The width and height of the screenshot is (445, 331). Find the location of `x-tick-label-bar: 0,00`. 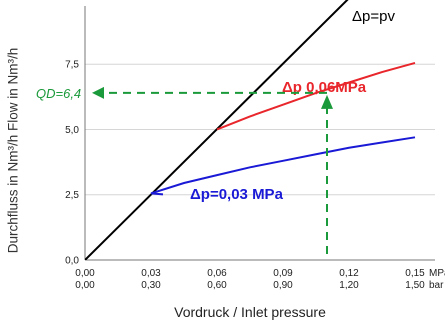

x-tick-label-bar: 0,00 is located at coordinates (85, 285).